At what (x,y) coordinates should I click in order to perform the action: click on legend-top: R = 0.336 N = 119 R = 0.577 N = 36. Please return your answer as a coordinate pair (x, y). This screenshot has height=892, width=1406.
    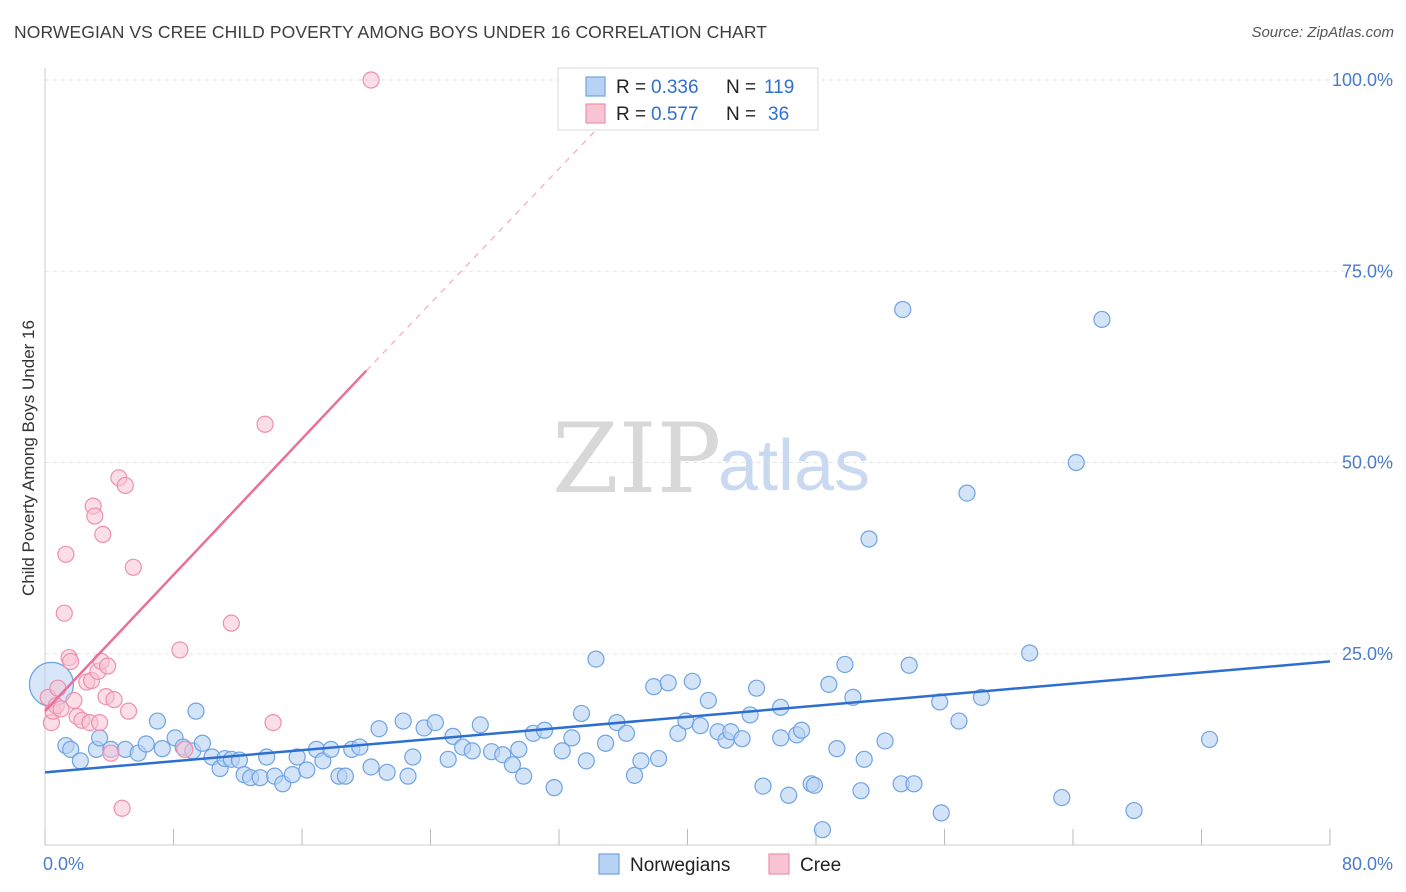
    Looking at the image, I should click on (688, 99).